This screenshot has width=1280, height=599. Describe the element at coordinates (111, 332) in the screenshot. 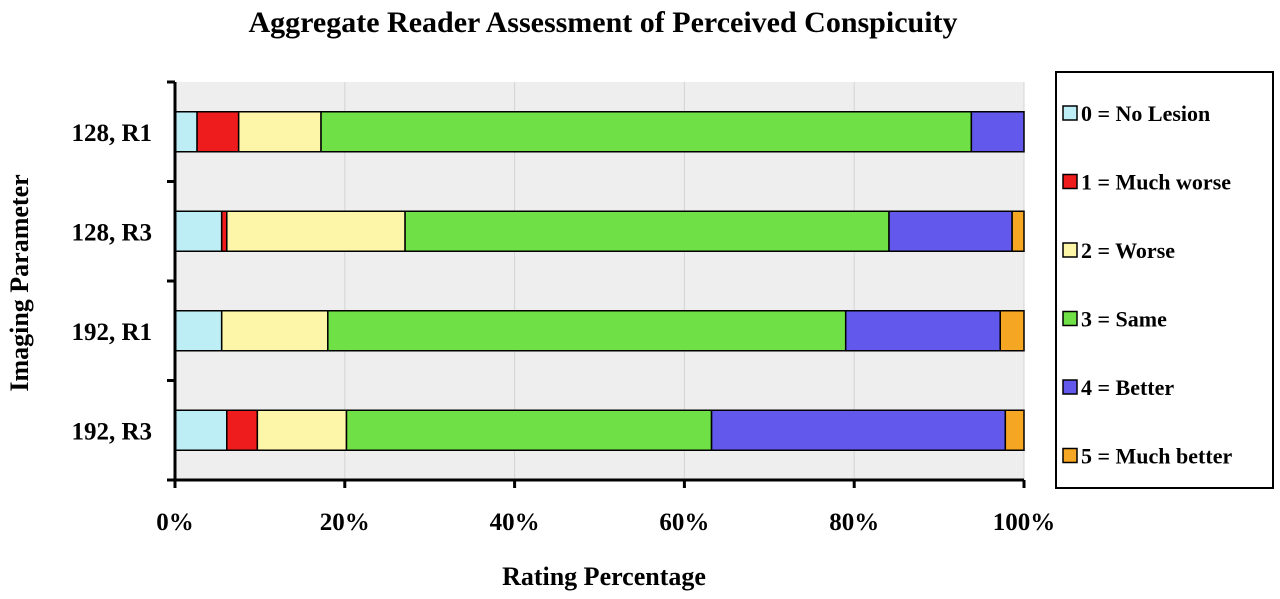

I see `category-label: 192, R1` at that location.